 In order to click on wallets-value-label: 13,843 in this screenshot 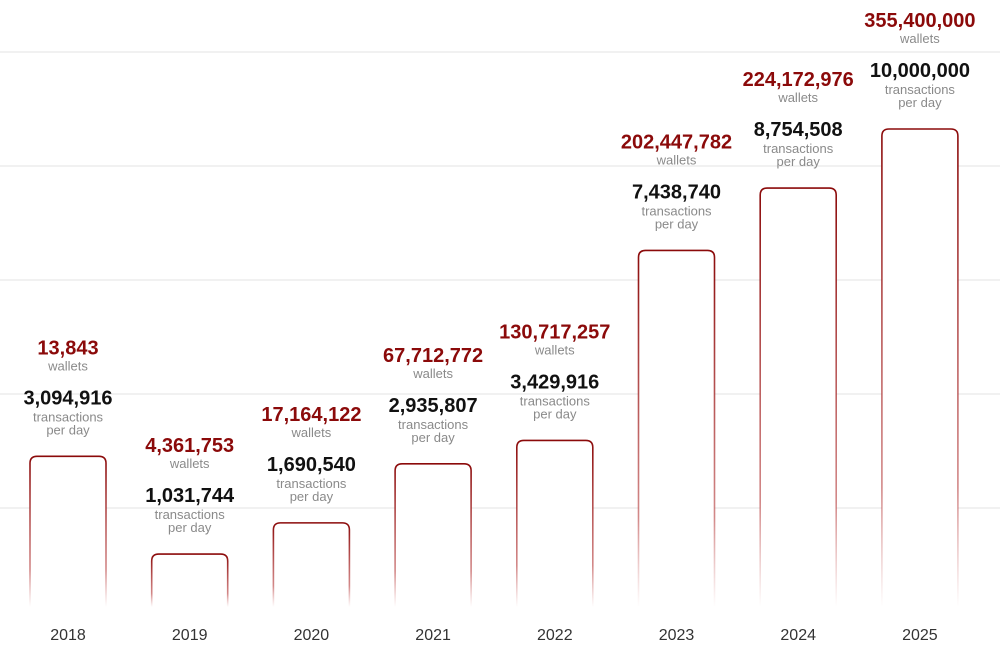, I will do `click(67, 348)`.